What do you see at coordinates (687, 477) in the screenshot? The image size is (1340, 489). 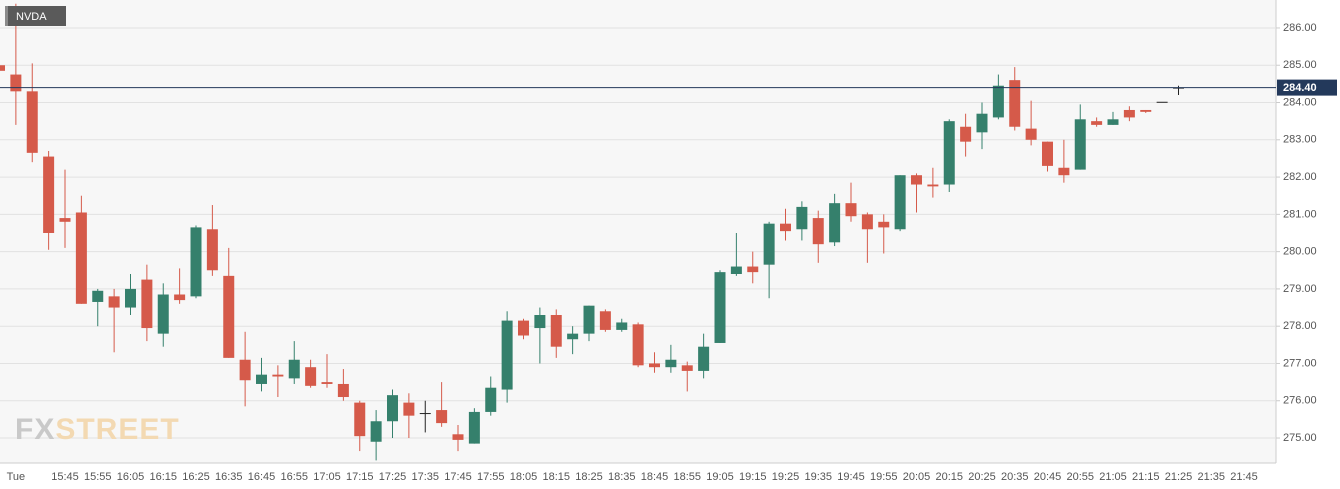 I see `x-tick-label: 18:55` at bounding box center [687, 477].